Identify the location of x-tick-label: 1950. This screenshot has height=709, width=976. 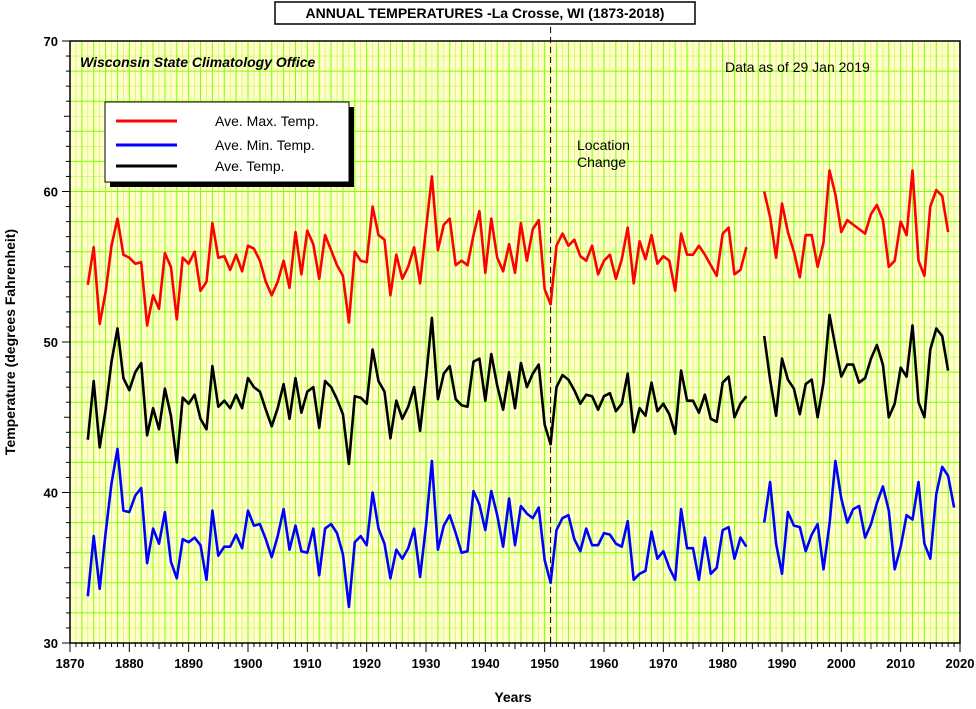
(544, 663).